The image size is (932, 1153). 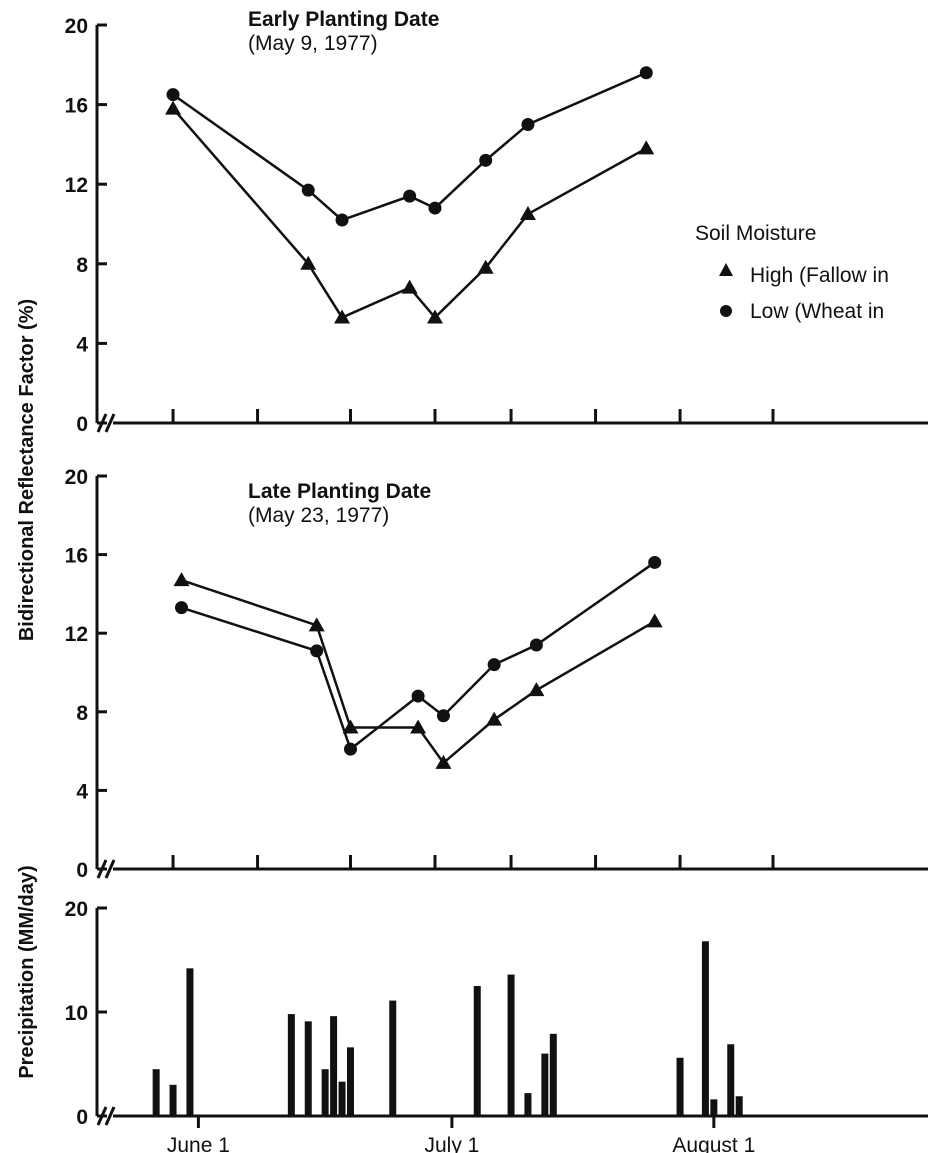 I want to click on legend-triangle-marker, so click(x=726, y=269).